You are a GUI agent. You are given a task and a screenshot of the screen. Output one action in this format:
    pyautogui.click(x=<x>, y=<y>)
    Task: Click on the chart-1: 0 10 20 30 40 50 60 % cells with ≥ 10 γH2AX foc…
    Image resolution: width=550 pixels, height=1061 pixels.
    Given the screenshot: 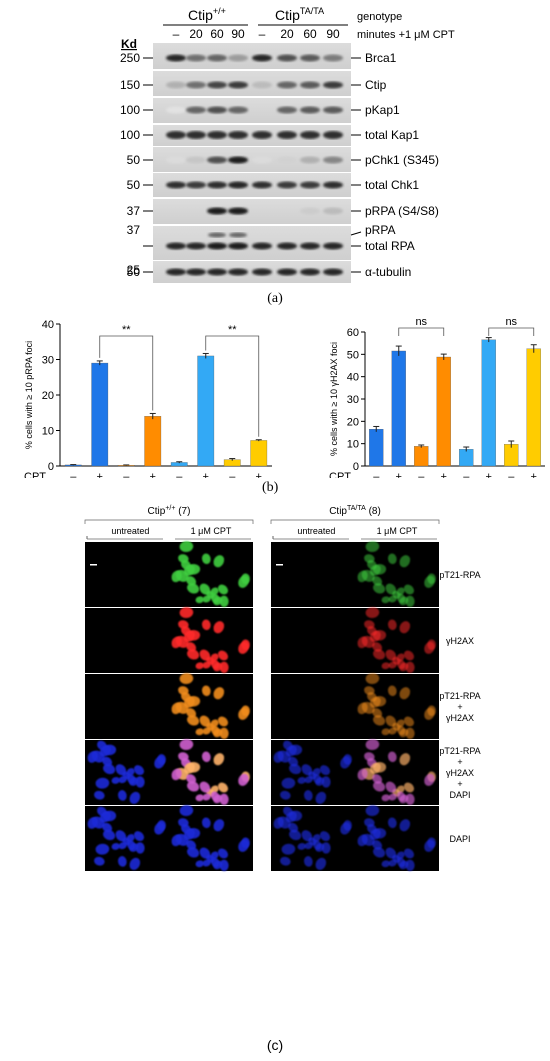 What is the action you would take?
    pyautogui.click(x=427, y=424)
    